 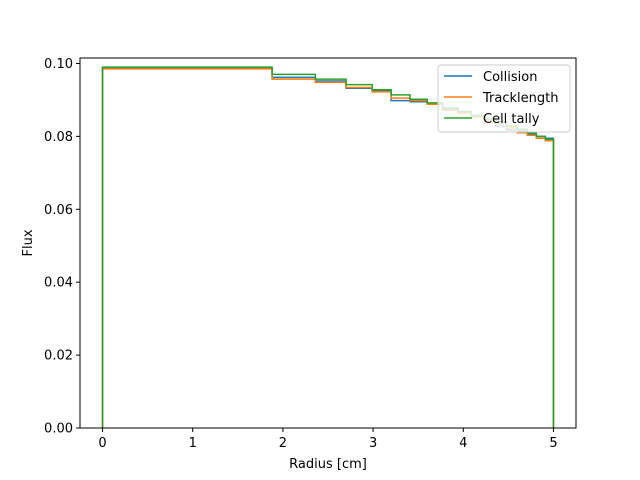 I want to click on y-axis-label: Flux, so click(x=28, y=242).